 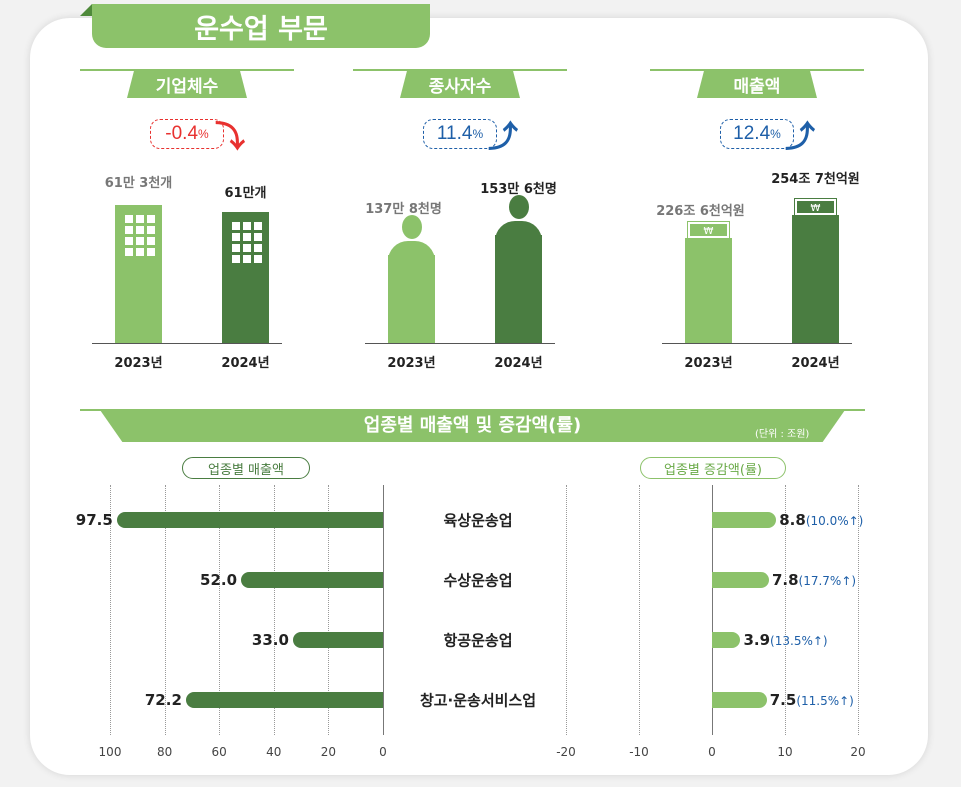 I want to click on kpi-value: 153만 6천명, so click(x=518, y=189).